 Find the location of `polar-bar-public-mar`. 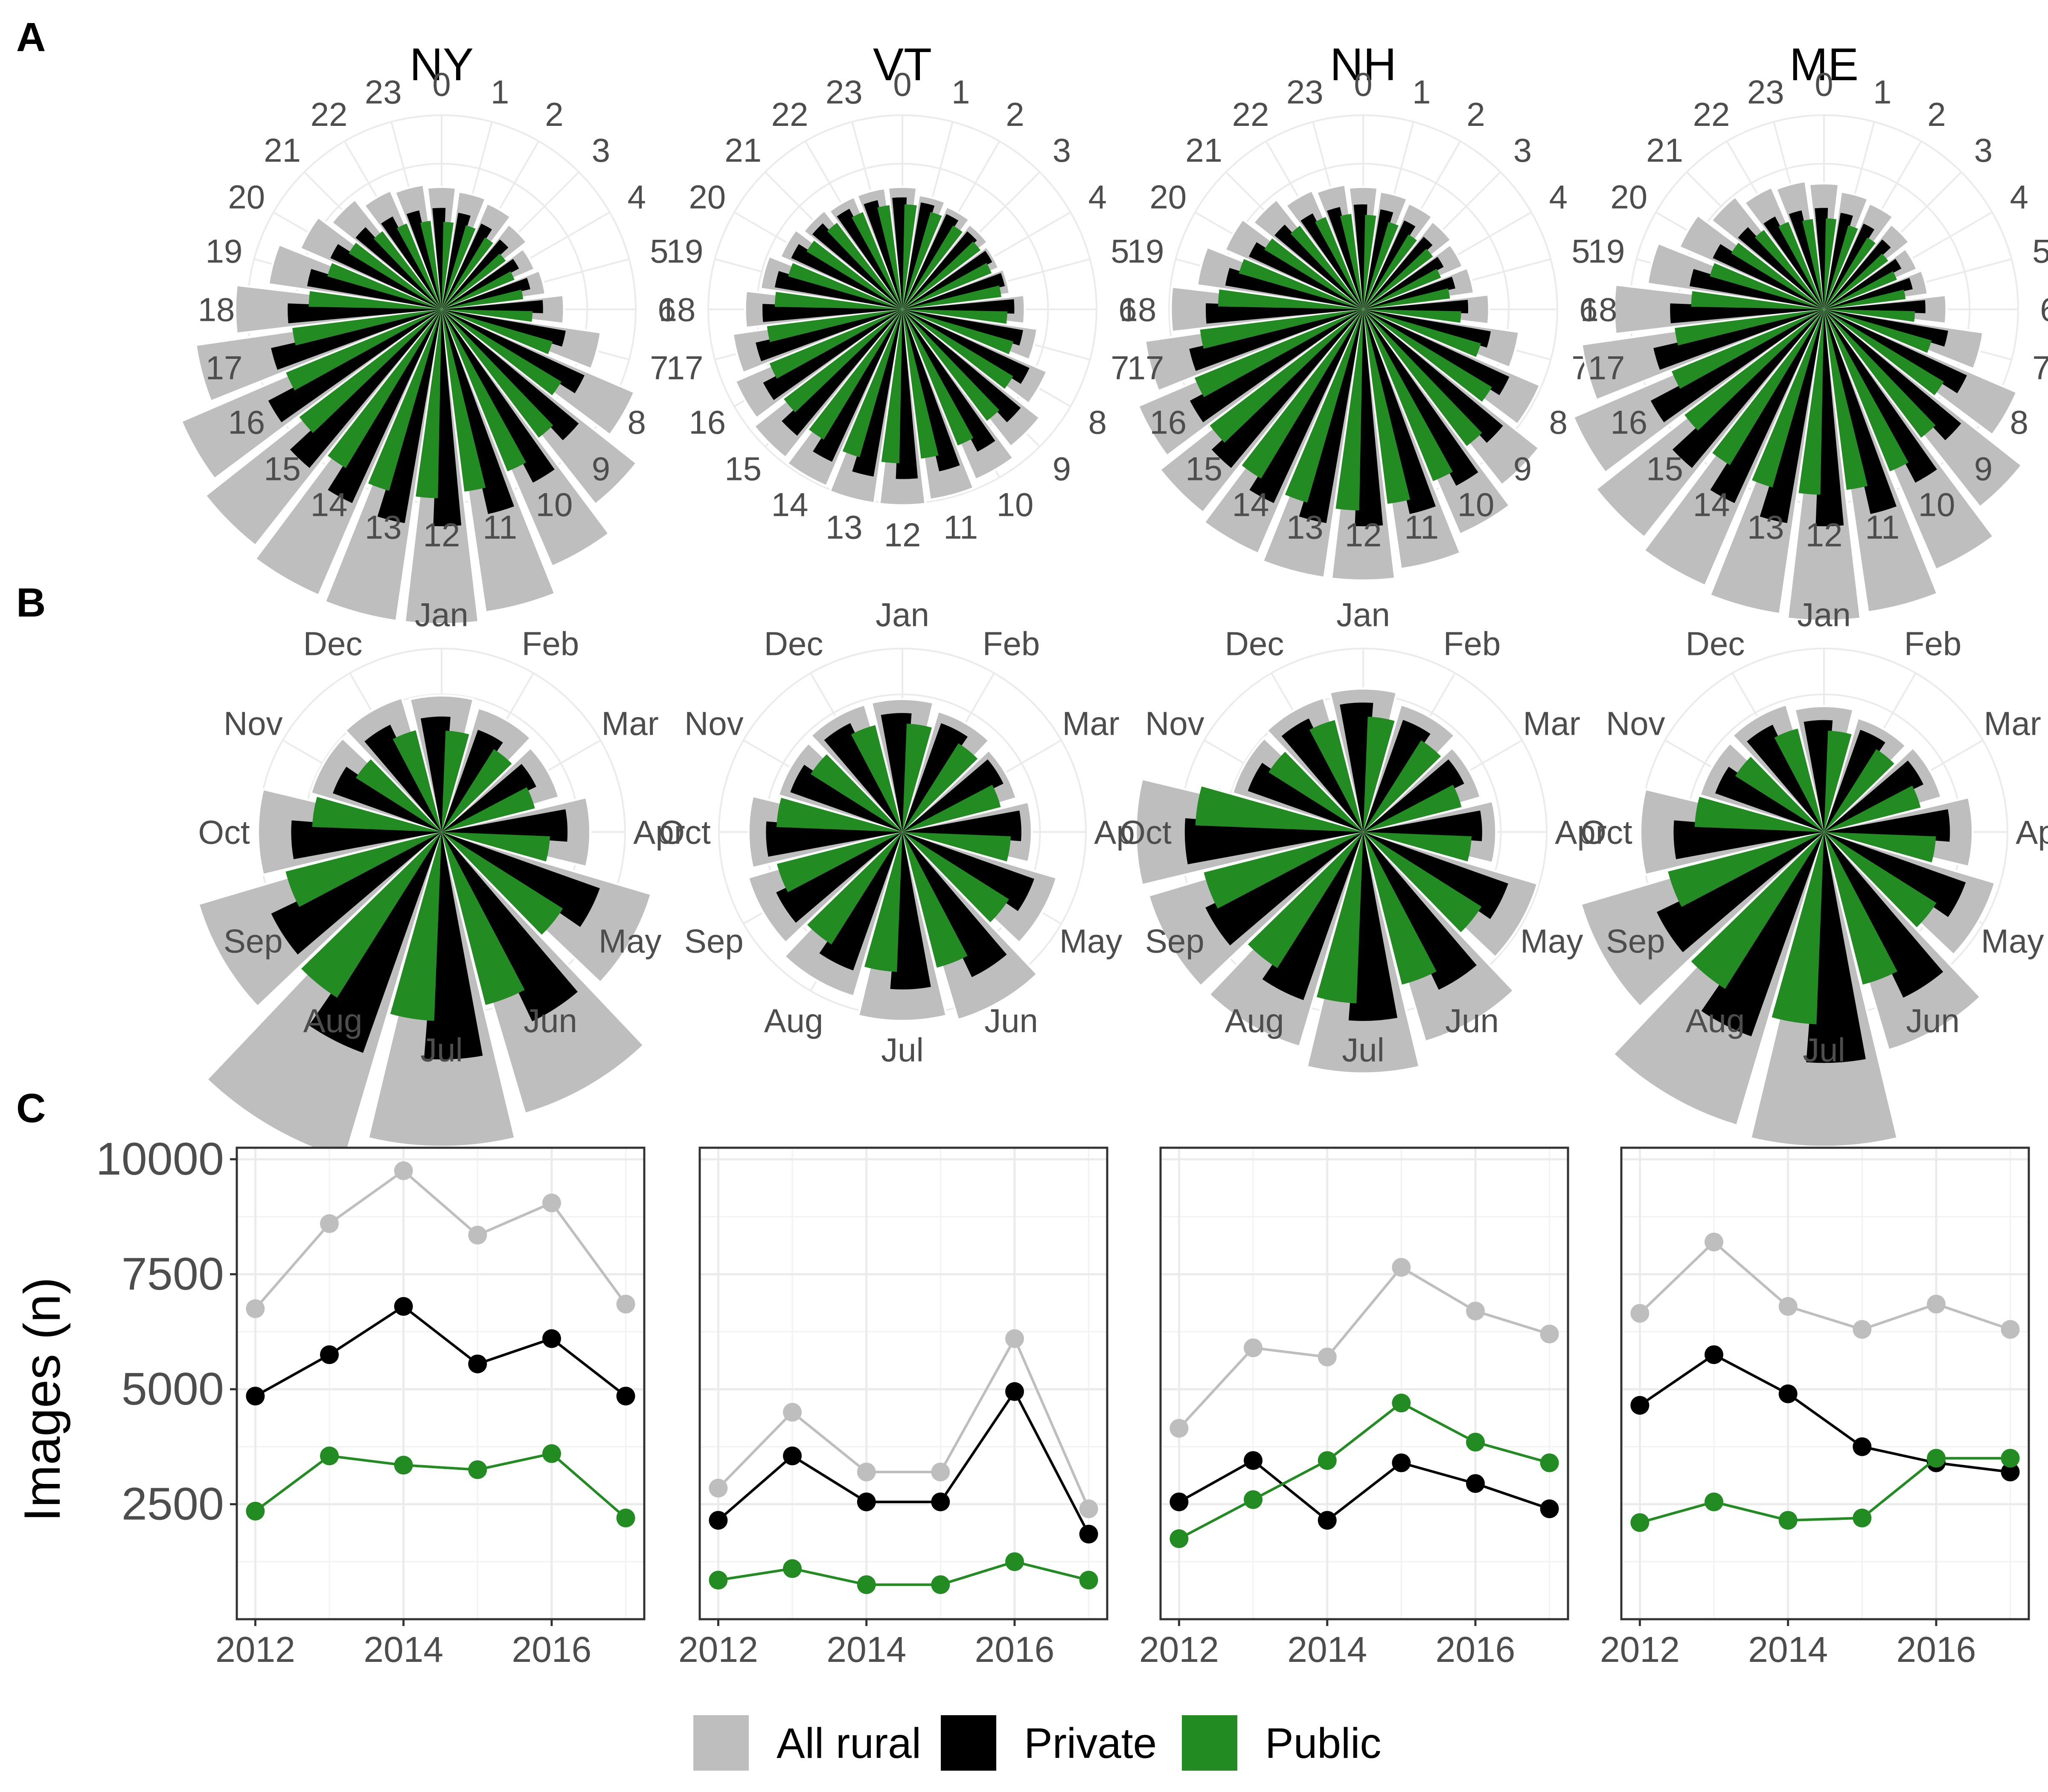

polar-bar-public-mar is located at coordinates (1412, 808).